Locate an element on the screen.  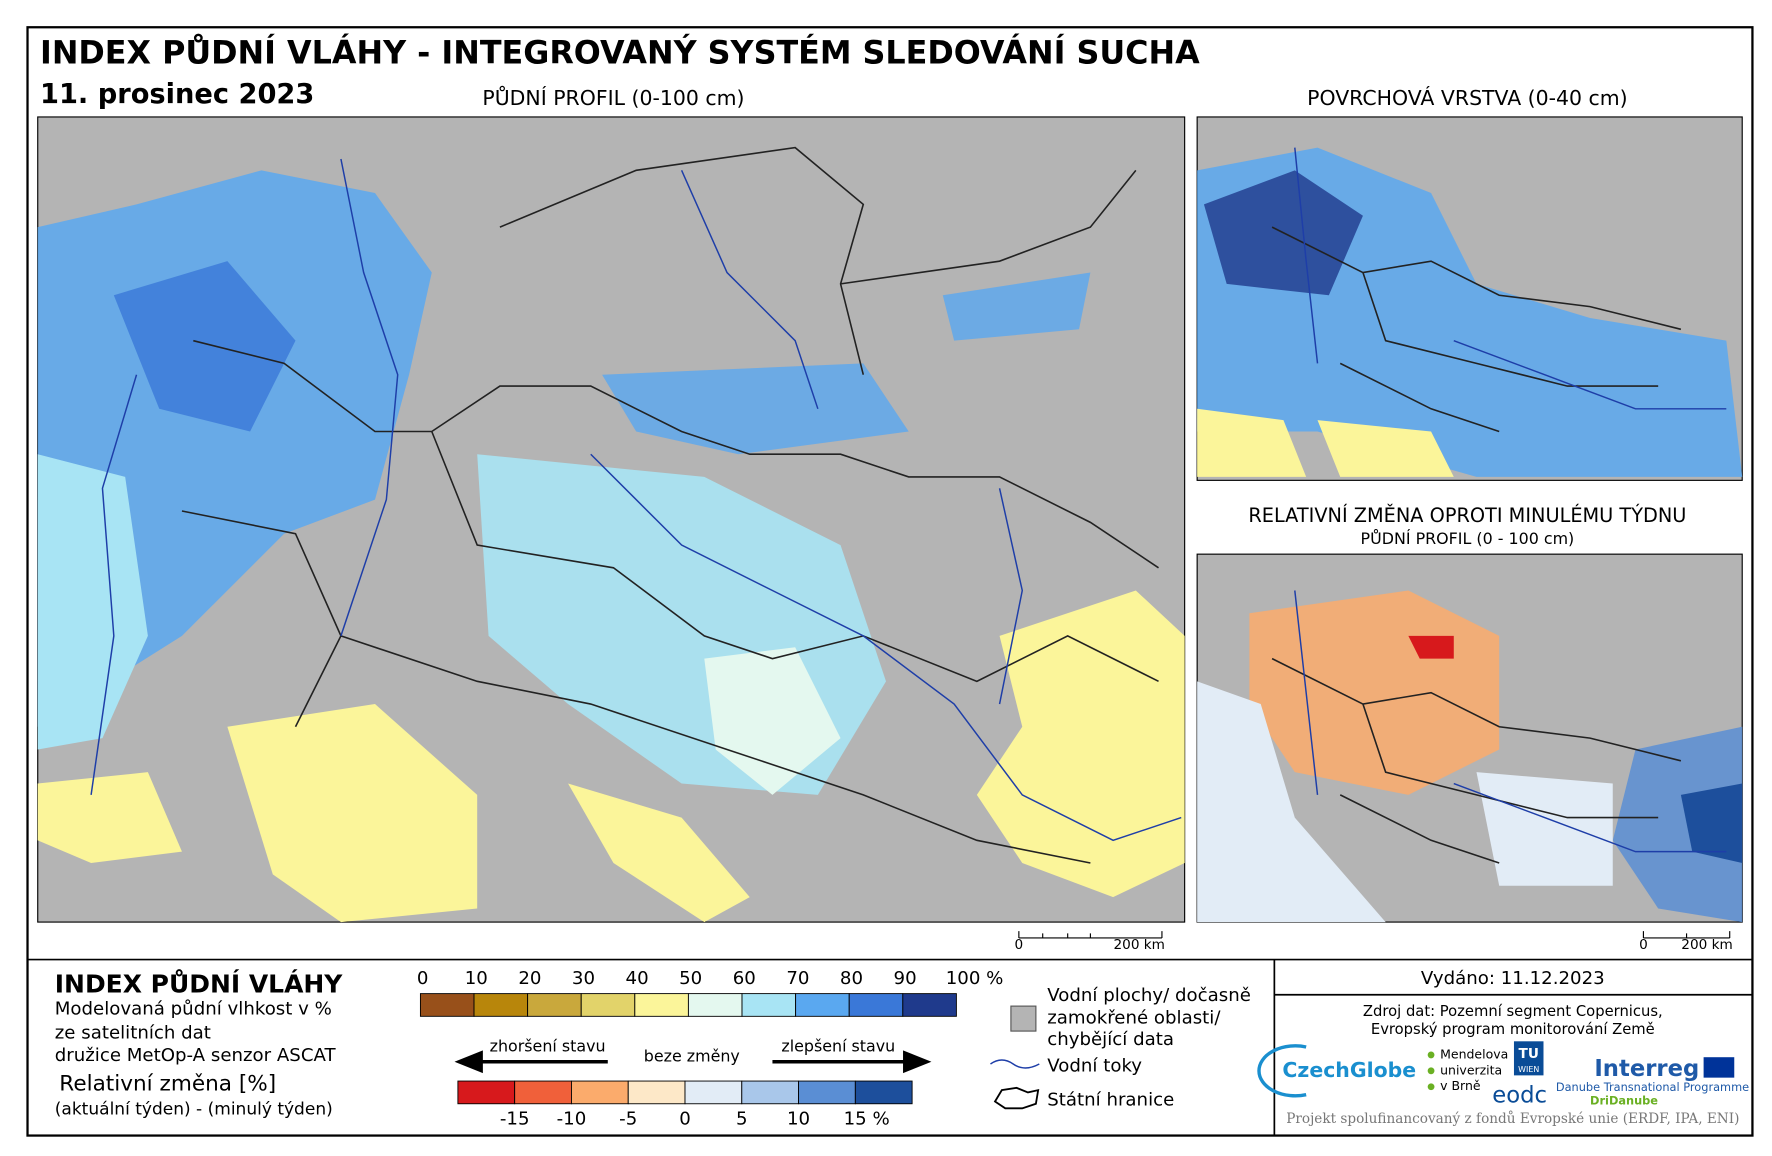
main-scale-bar is located at coordinates (1090, 935).